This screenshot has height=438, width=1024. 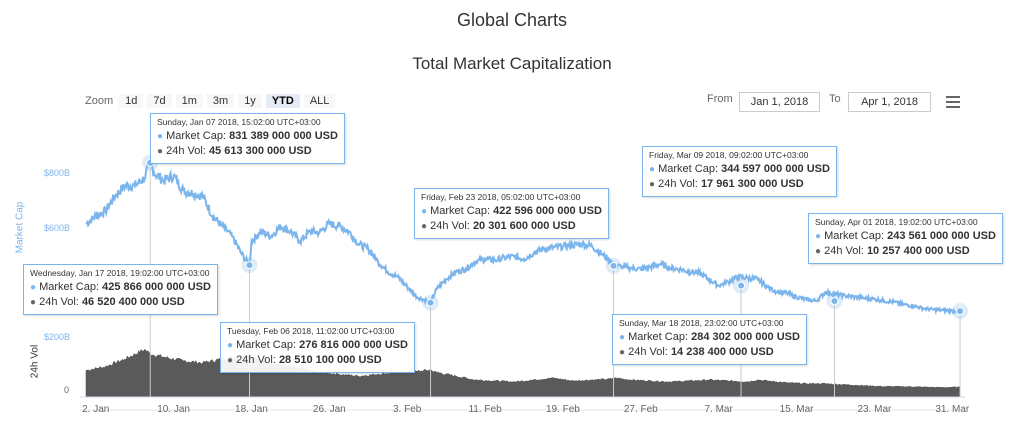 I want to click on y-tick-label: $600B, so click(x=57, y=228).